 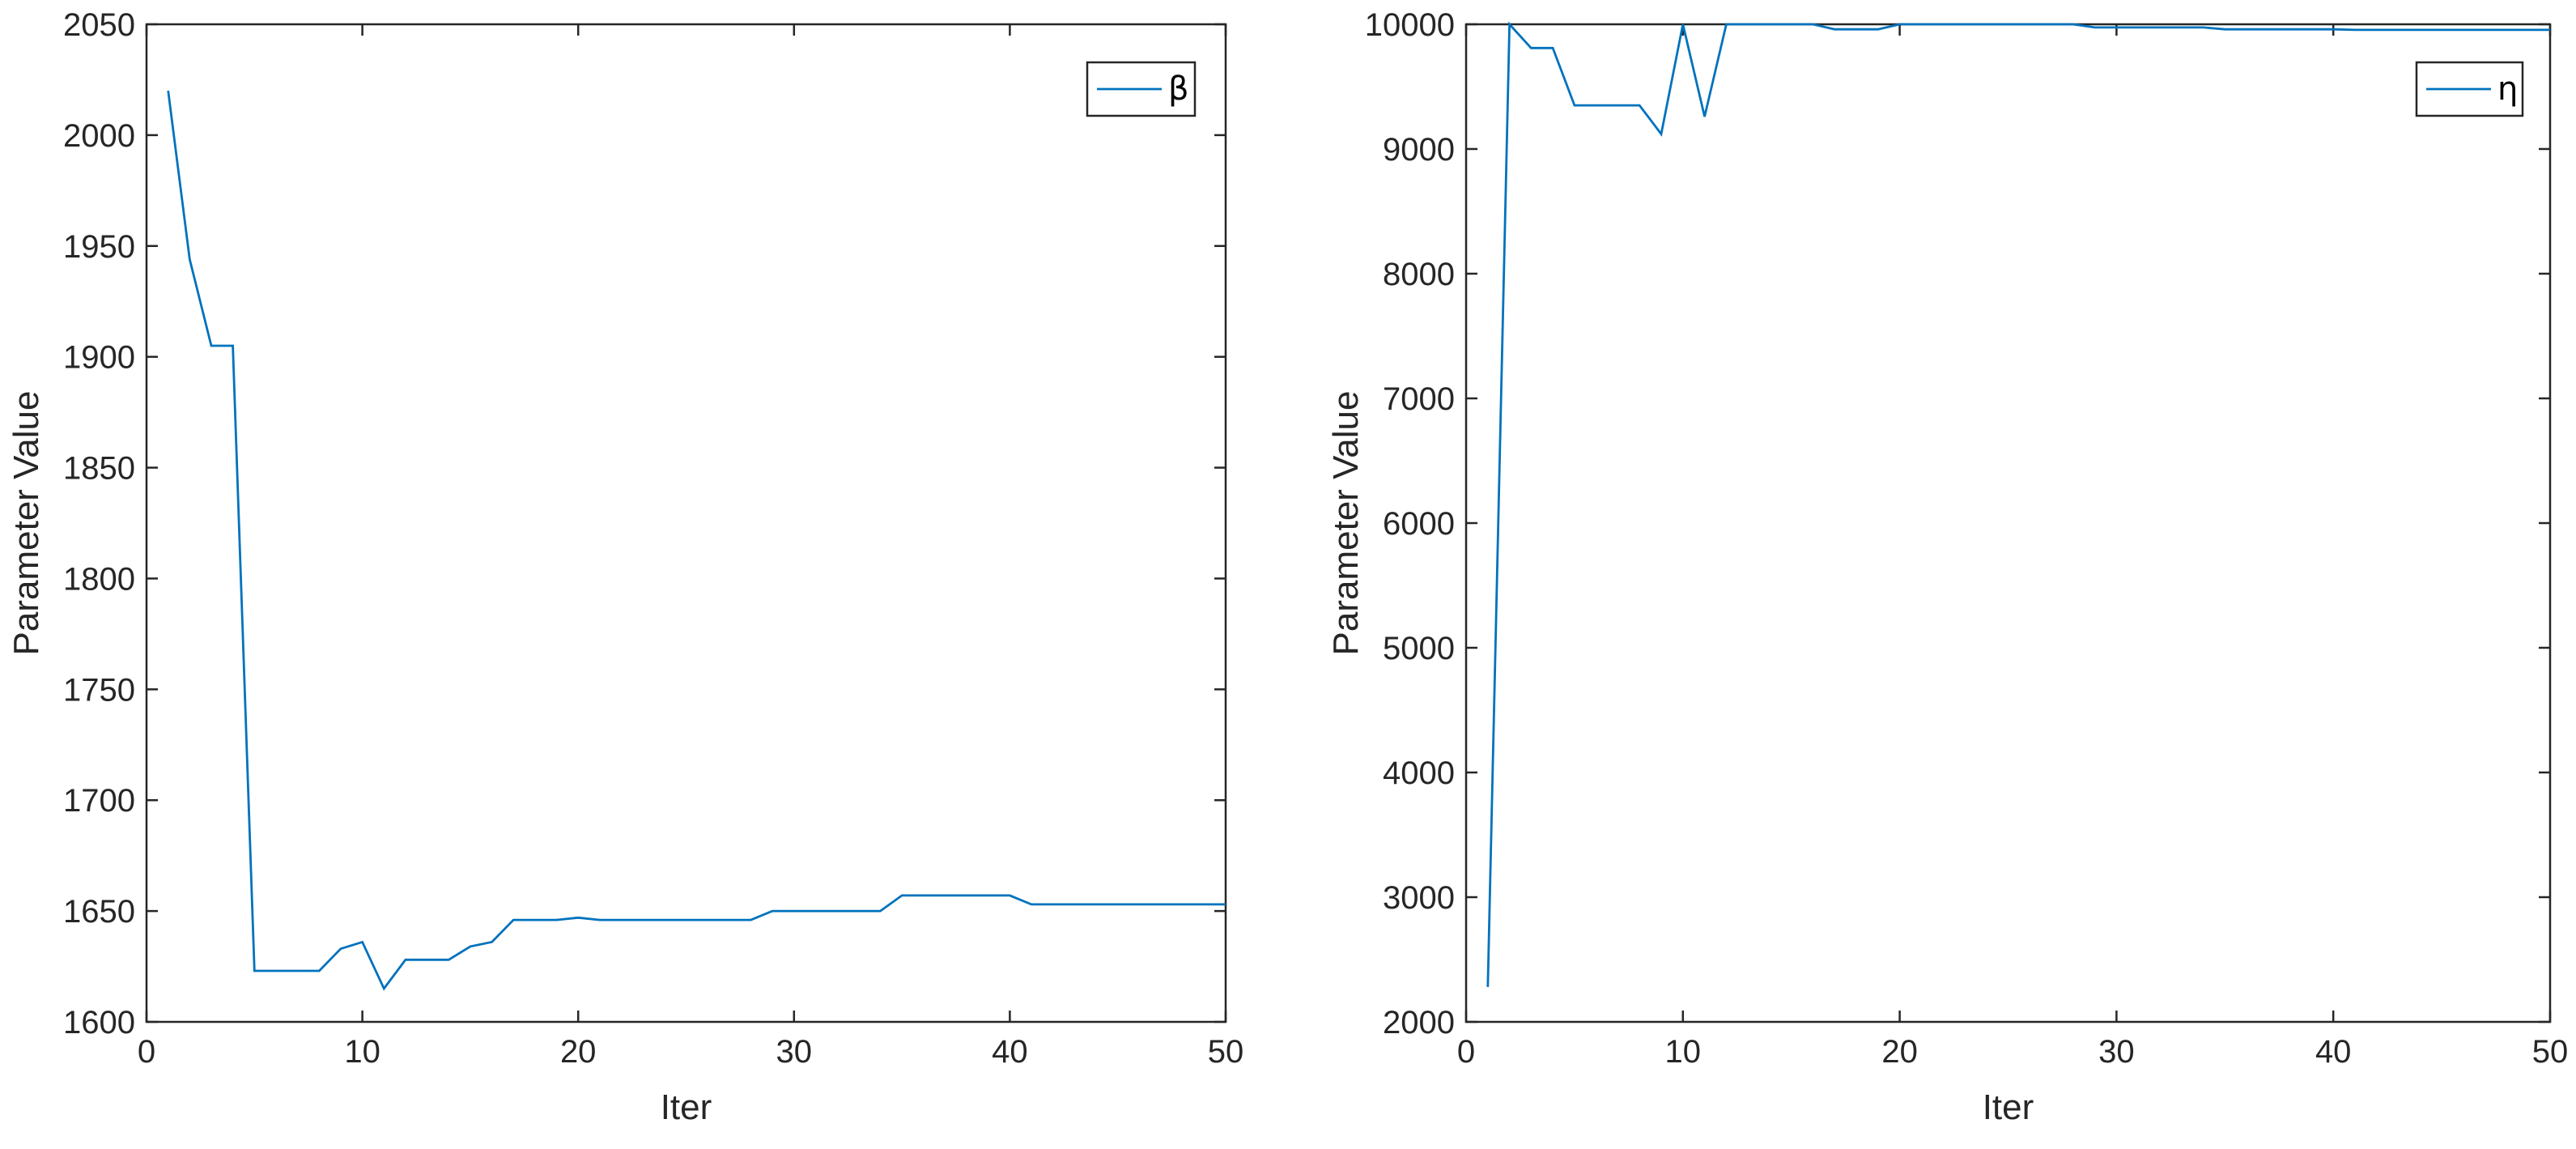 What do you see at coordinates (99, 25) in the screenshot?
I see `left-chart-y-tick-label: 2050` at bounding box center [99, 25].